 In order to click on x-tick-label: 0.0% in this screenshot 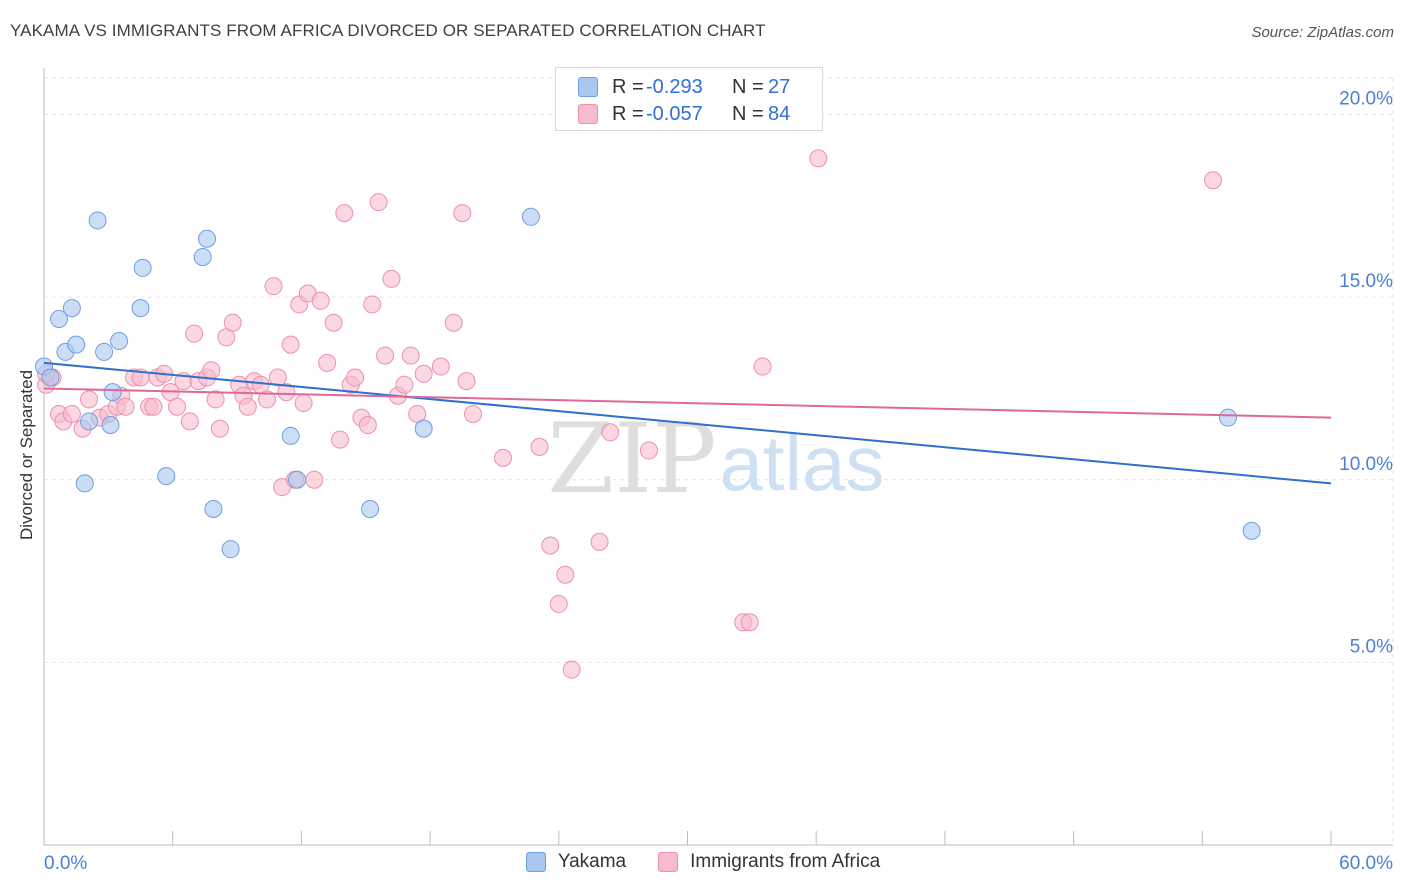, I will do `click(65, 863)`.